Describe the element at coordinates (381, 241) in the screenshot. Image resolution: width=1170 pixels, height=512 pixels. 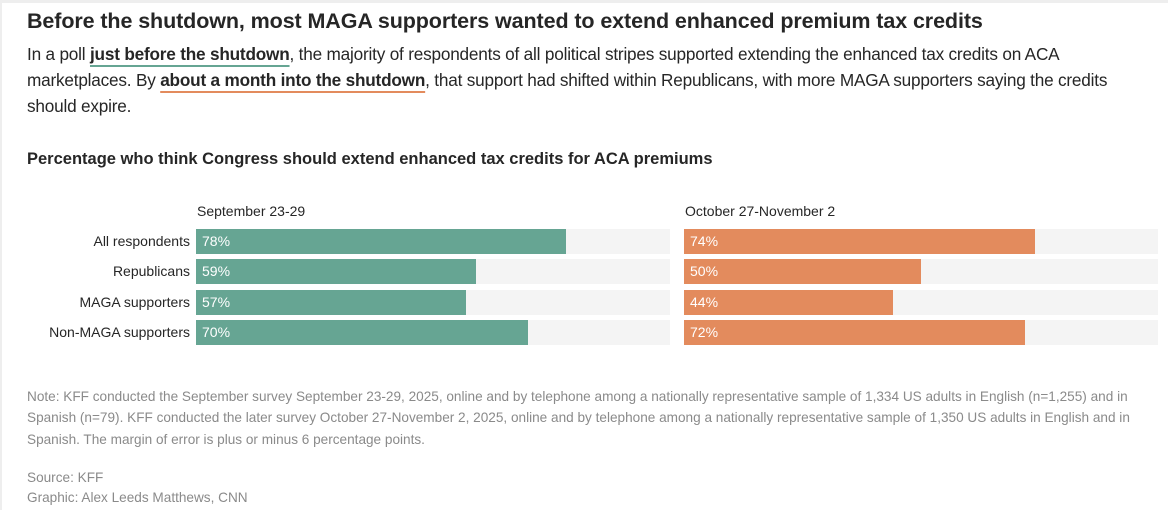
I see `bar: 78%` at that location.